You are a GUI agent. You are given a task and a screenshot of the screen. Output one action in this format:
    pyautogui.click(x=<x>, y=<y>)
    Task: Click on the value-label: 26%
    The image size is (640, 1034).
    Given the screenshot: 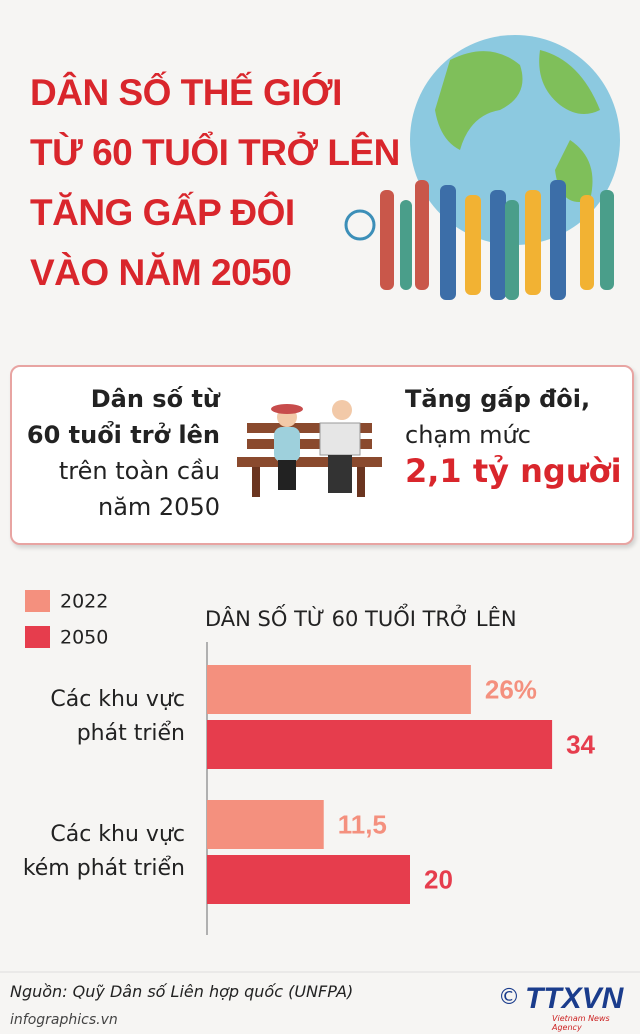 What is the action you would take?
    pyautogui.click(x=511, y=689)
    